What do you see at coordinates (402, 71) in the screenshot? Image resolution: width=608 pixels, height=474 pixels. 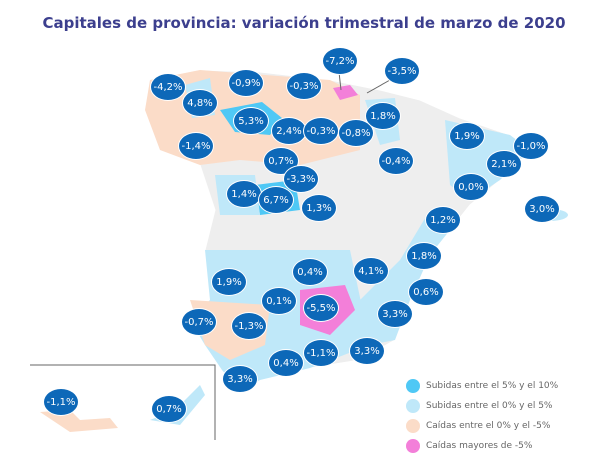 I see `value-bubble: -3,5%` at bounding box center [402, 71].